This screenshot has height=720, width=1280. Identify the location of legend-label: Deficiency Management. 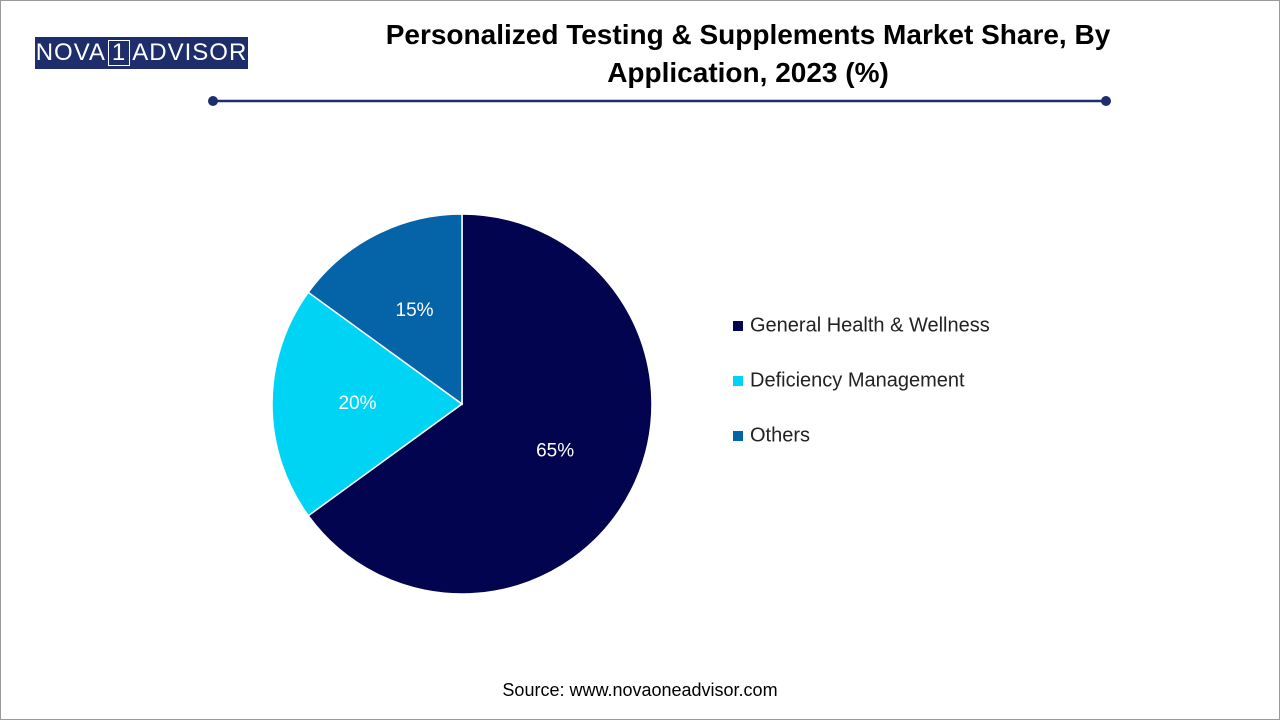
(857, 380).